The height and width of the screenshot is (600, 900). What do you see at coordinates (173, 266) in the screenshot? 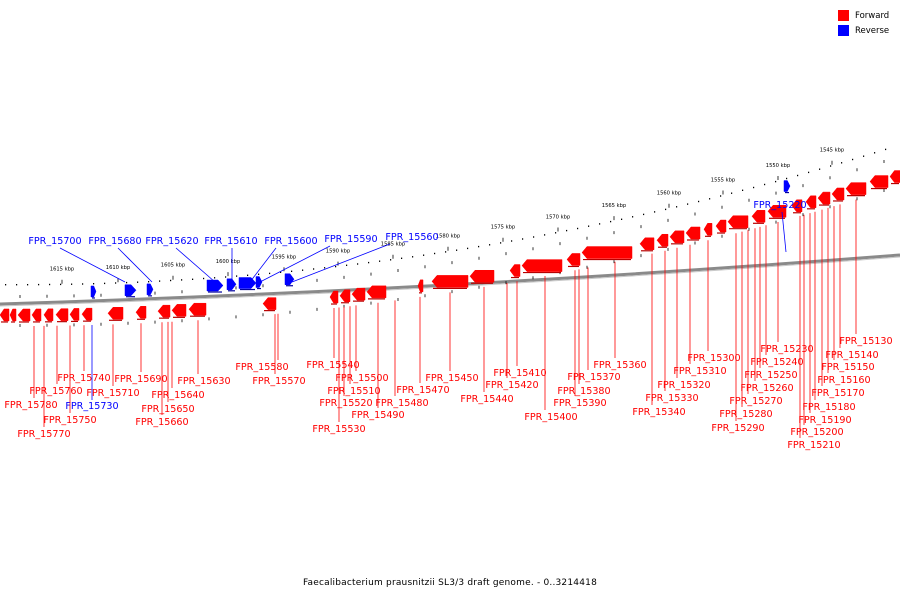
I see `scale-tick-label: 1605 kbp` at bounding box center [173, 266].